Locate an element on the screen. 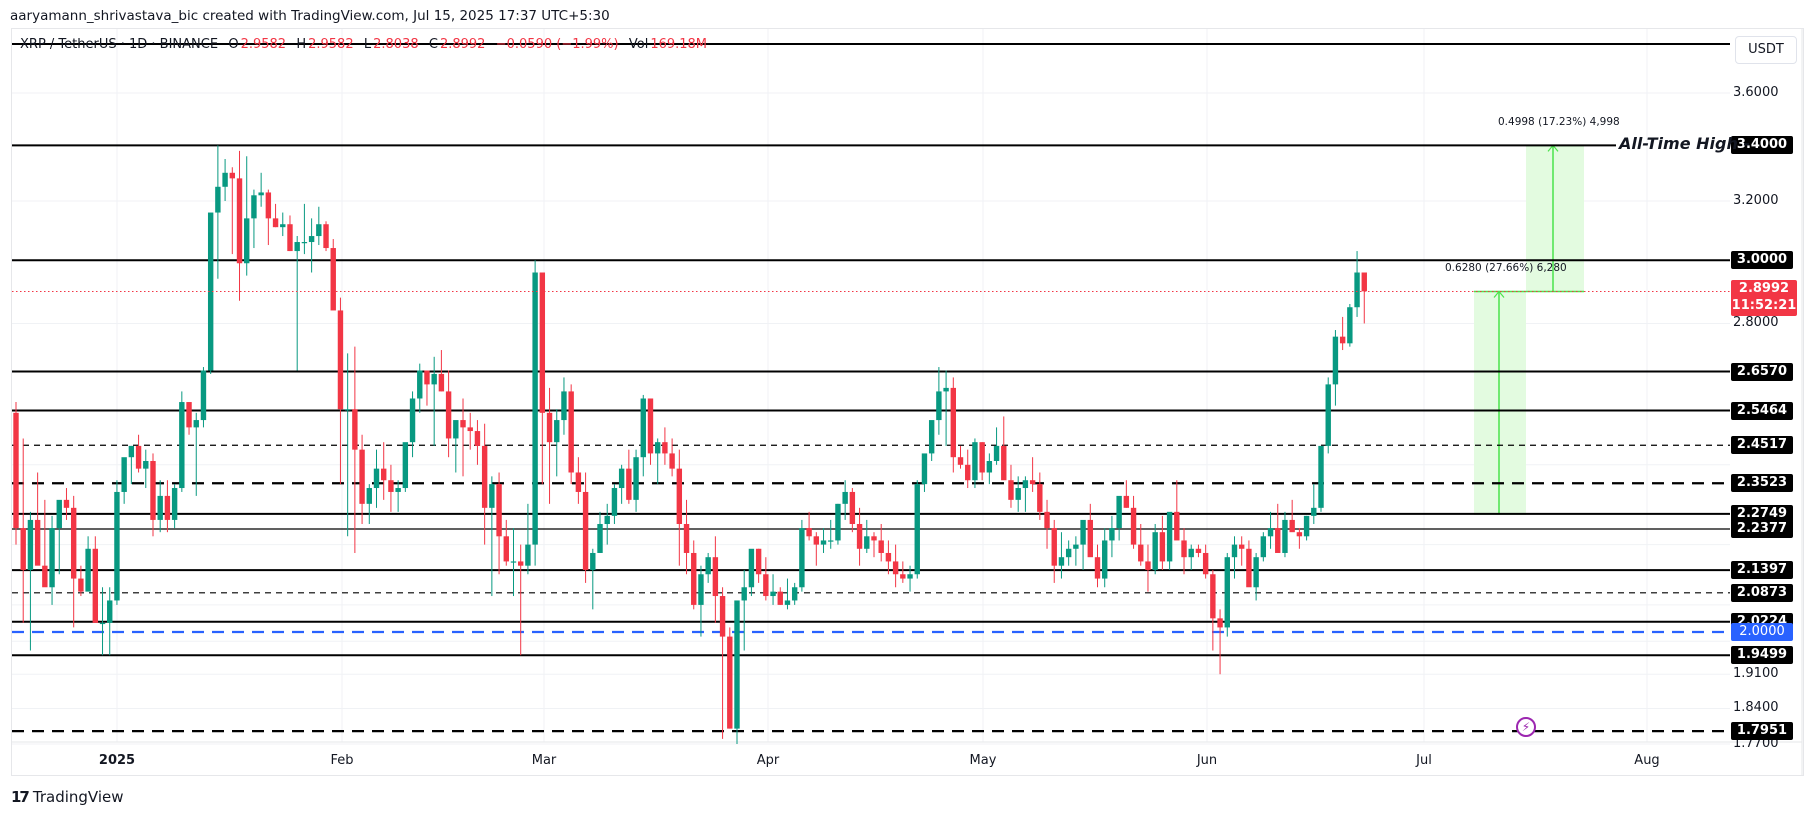 This screenshot has width=1814, height=816. currency-button: USDT is located at coordinates (1766, 50).